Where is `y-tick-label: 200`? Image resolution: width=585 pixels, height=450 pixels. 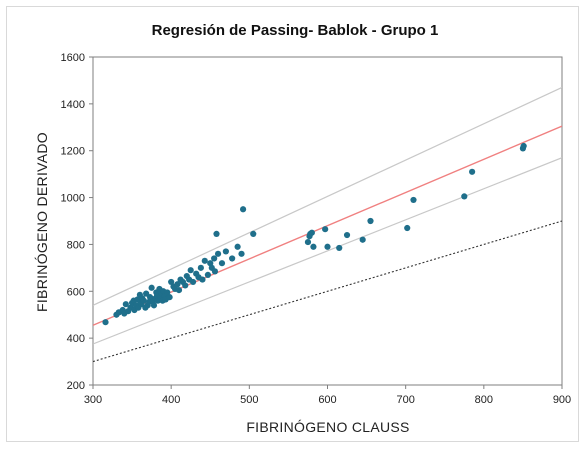
y-tick-label: 200 is located at coordinates (76, 386).